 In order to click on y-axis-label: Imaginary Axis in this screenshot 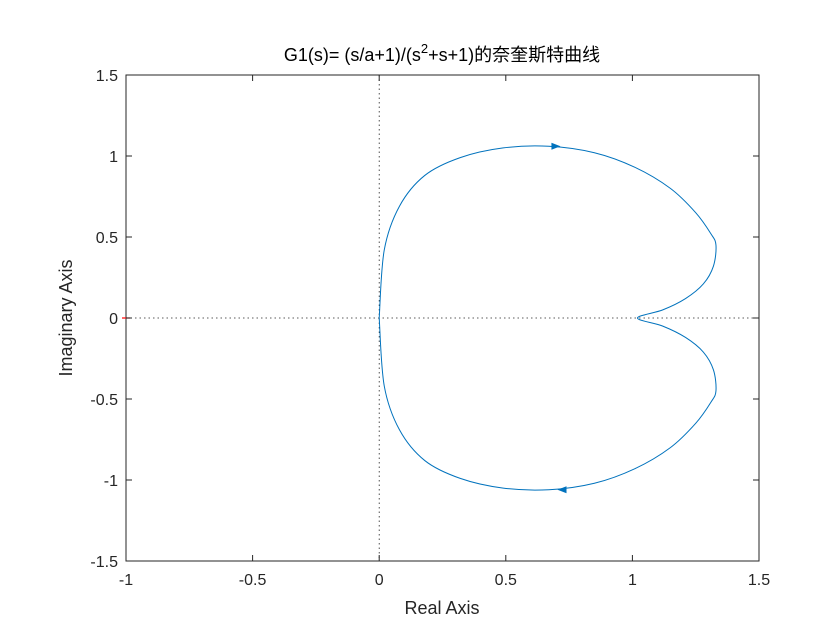, I will do `click(66, 317)`.